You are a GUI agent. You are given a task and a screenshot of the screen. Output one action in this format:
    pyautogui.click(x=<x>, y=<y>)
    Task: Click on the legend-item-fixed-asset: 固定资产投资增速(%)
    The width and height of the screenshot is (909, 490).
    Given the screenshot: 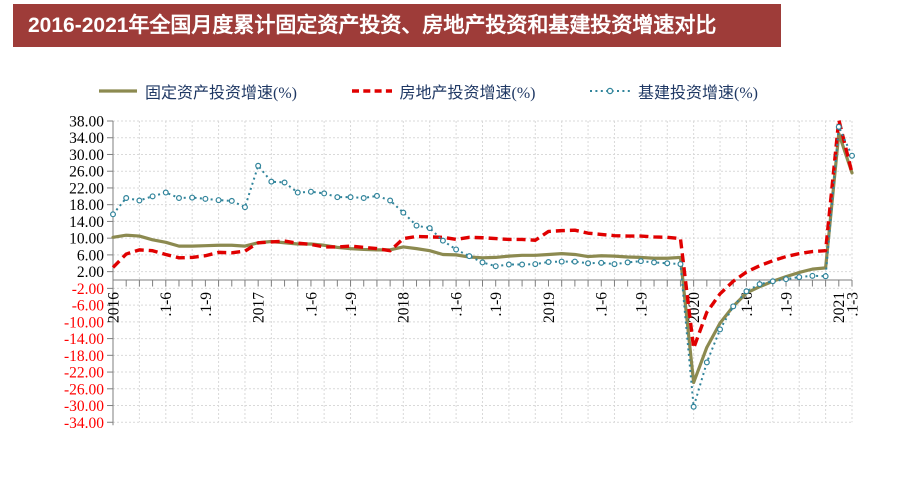 What is the action you would take?
    pyautogui.click(x=197, y=91)
    